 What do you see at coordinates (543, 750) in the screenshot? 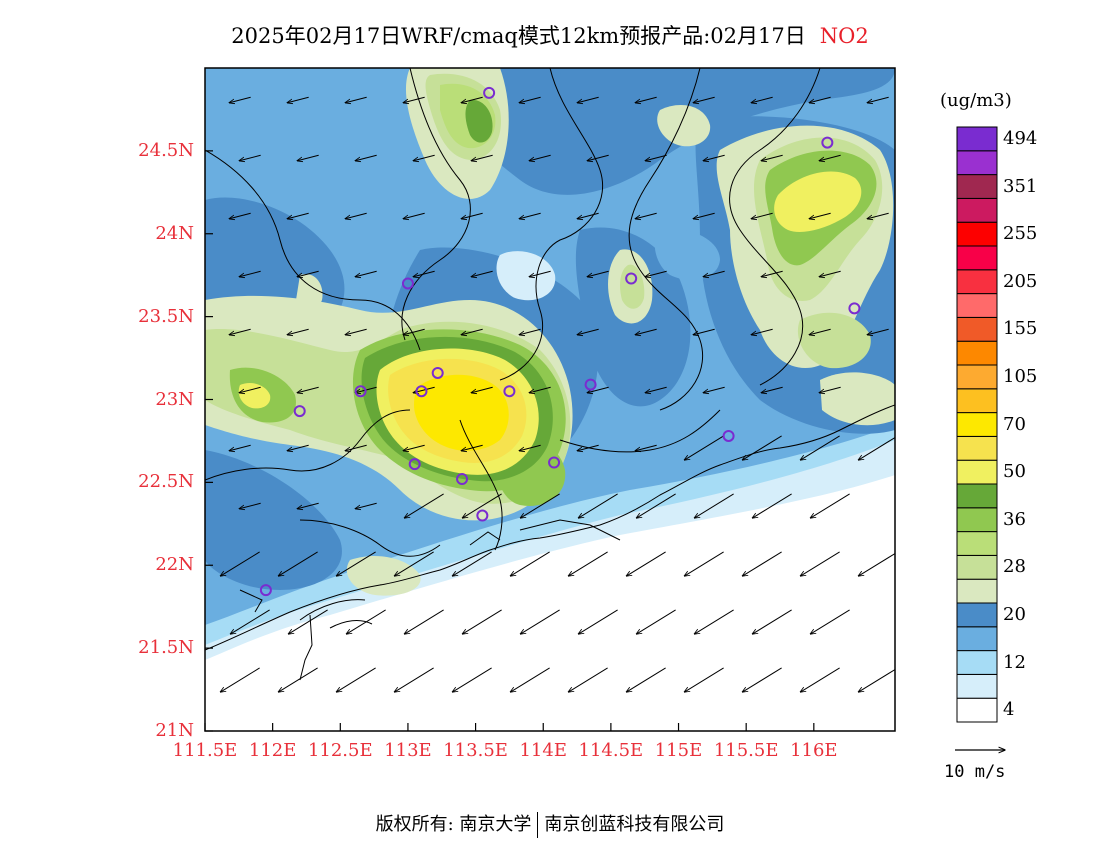
I see `lon-tick-label: 114E` at bounding box center [543, 750].